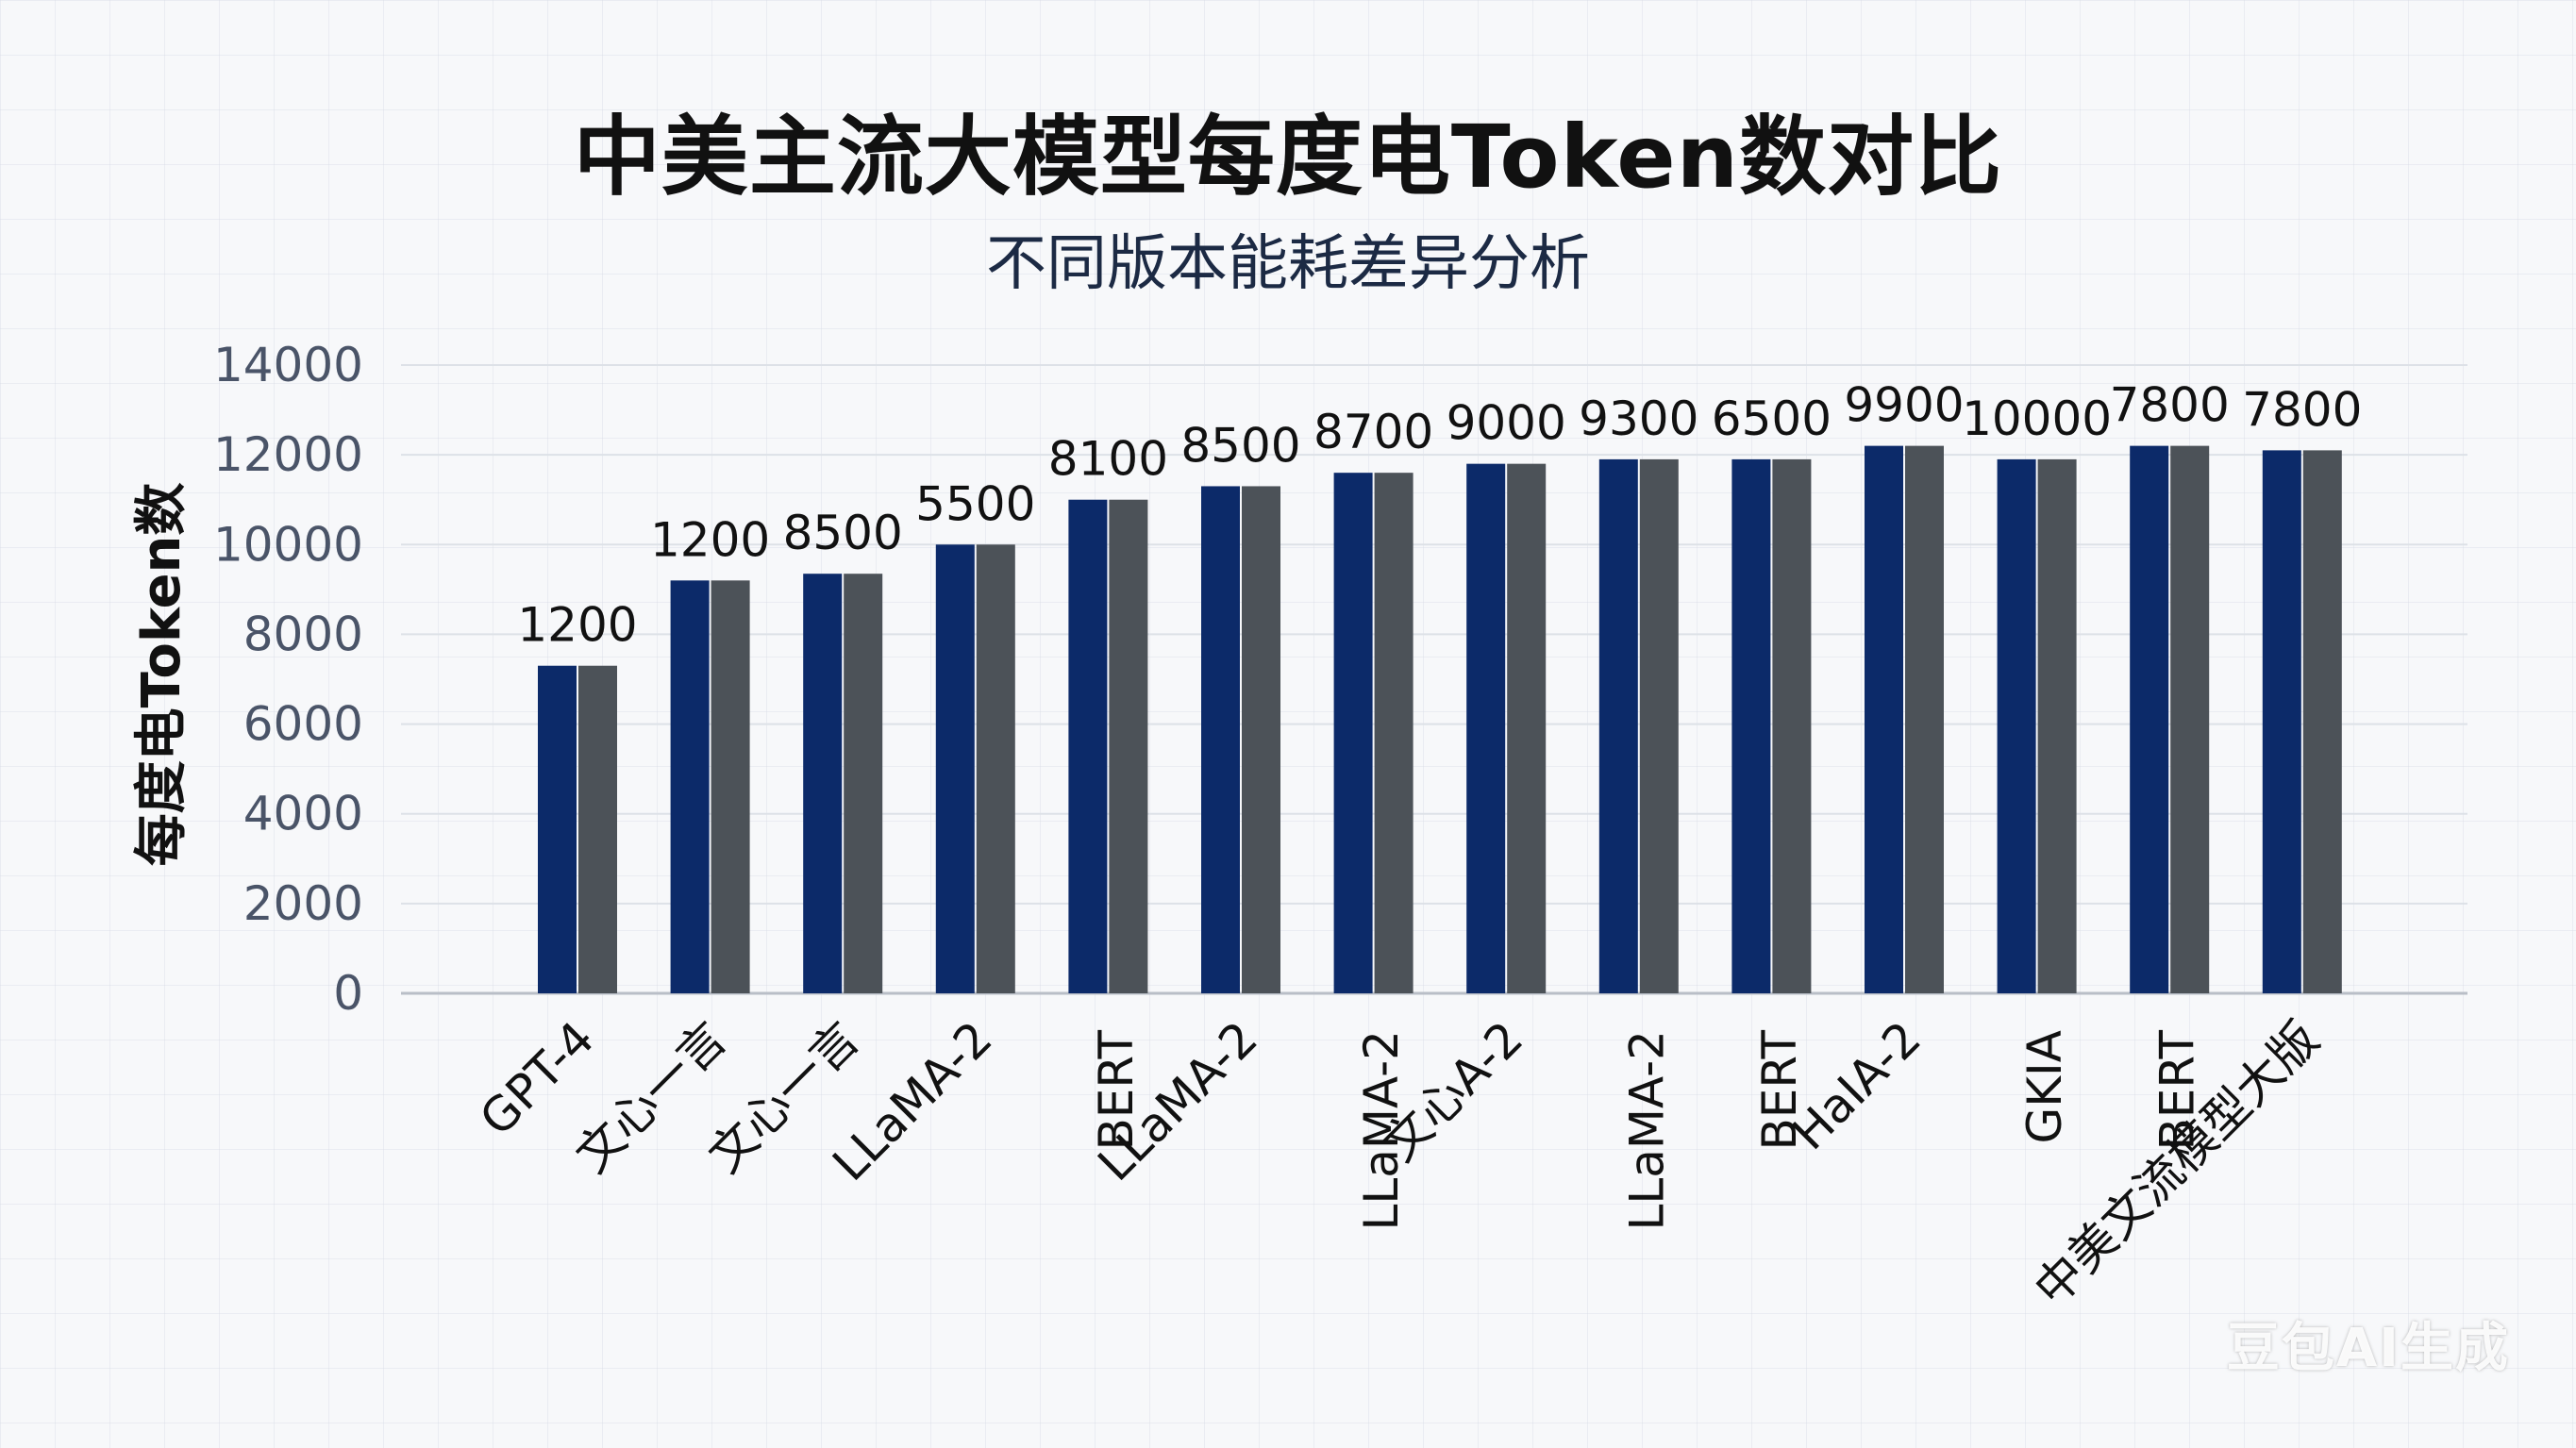 The height and width of the screenshot is (1448, 2576). What do you see at coordinates (2368, 1348) in the screenshot?
I see `watermark: 豆包AI生成` at bounding box center [2368, 1348].